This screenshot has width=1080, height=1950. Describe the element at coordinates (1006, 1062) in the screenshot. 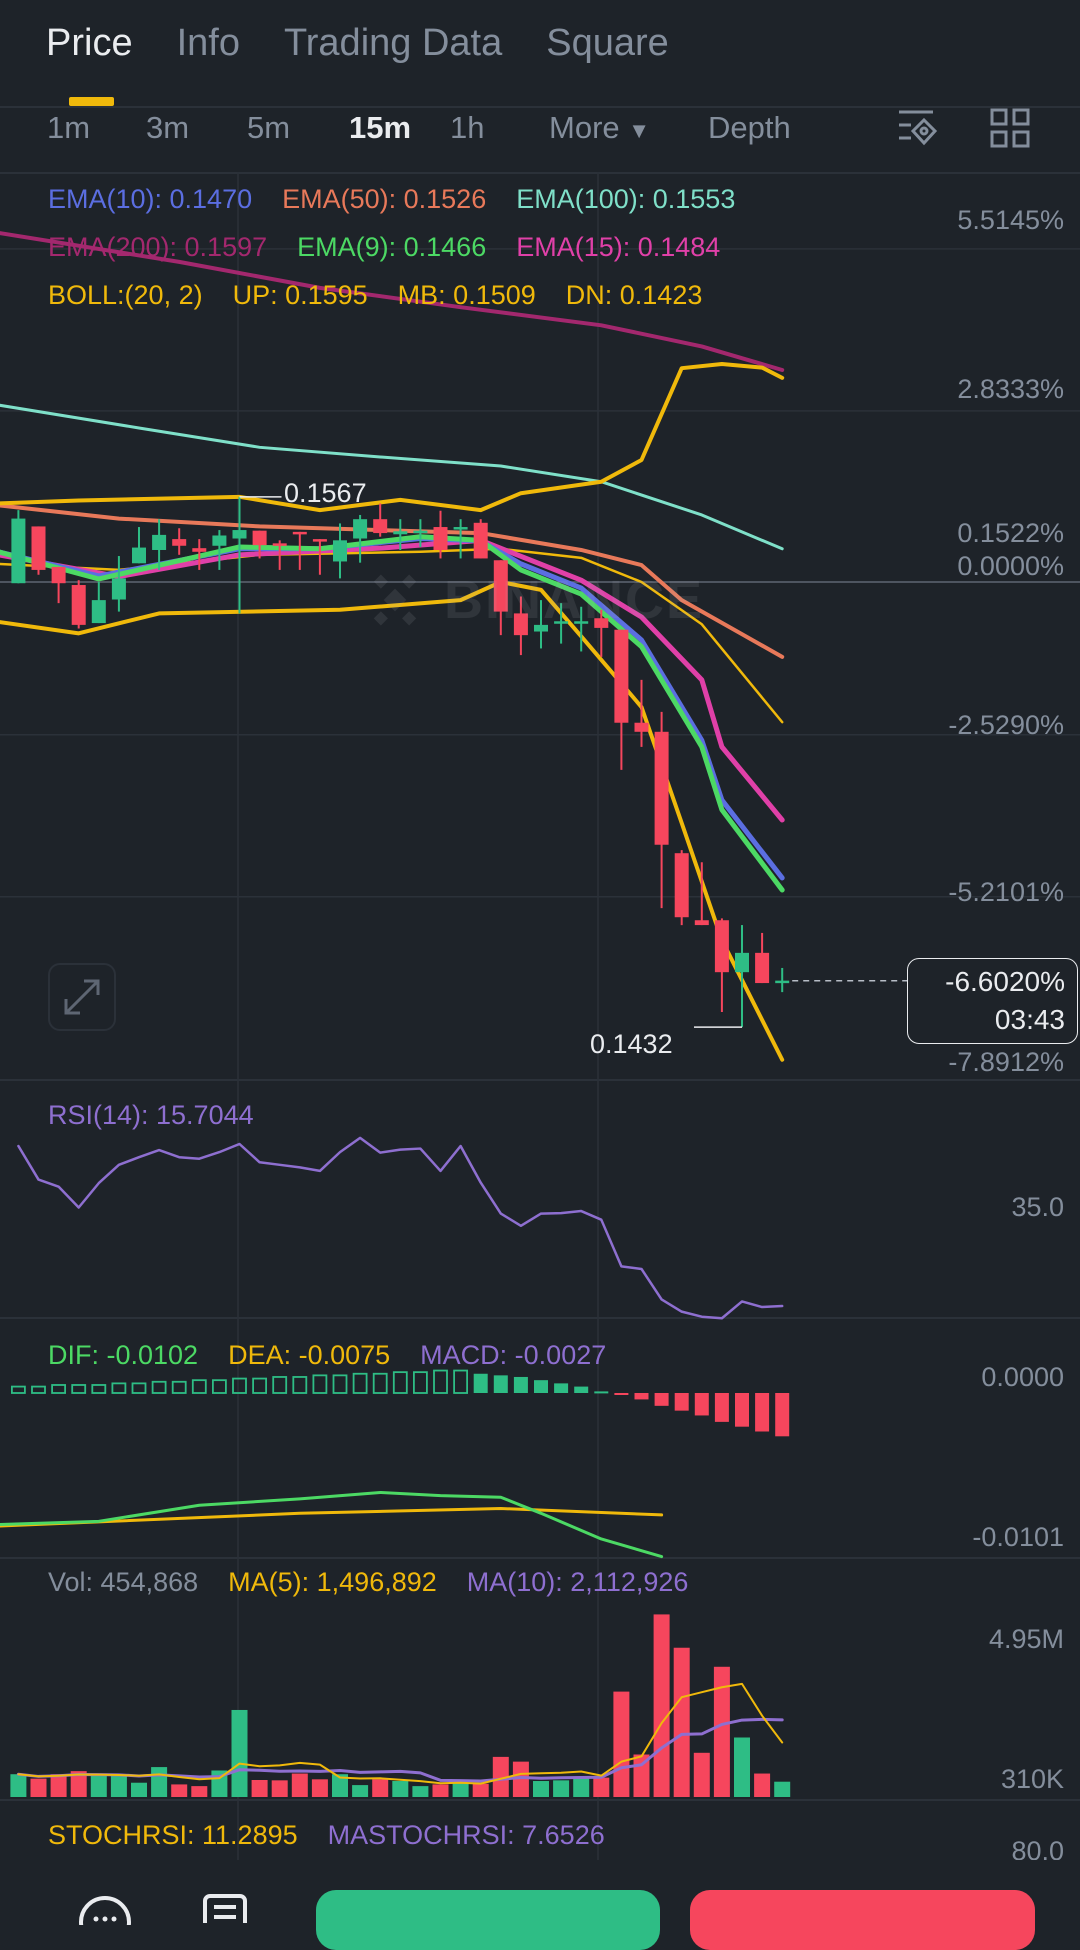

I see `price-axis-label: -7.8912%` at that location.